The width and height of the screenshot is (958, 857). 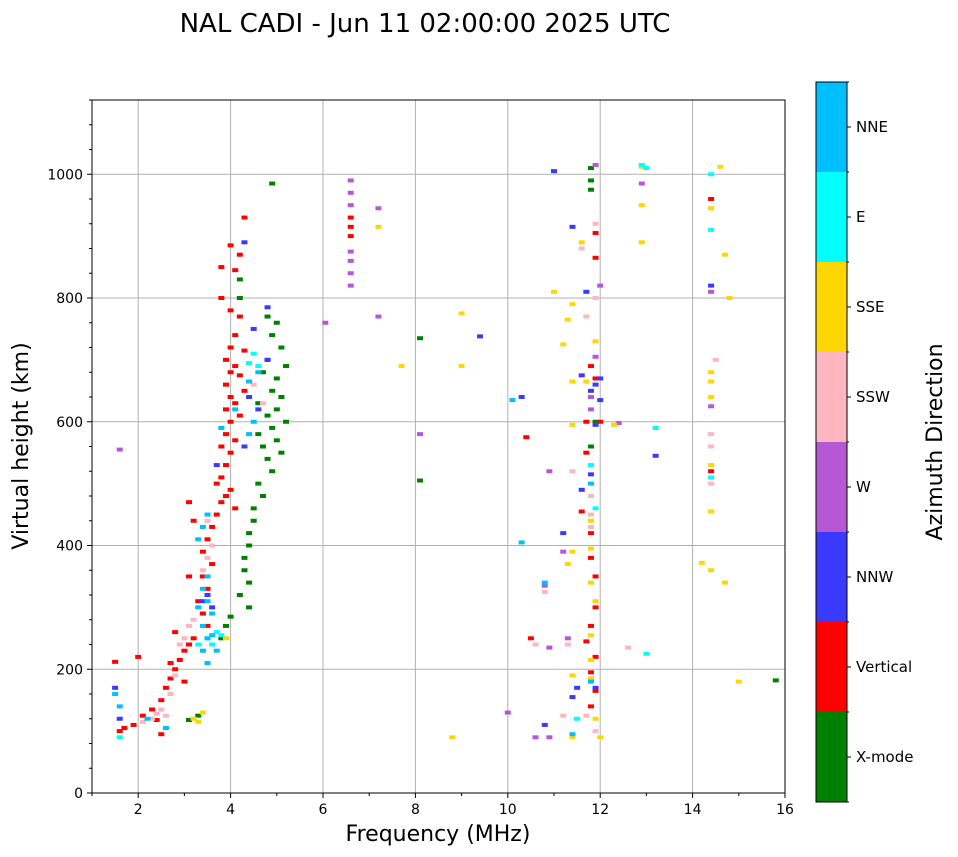 What do you see at coordinates (508, 810) in the screenshot?
I see `x-tick-label: 10` at bounding box center [508, 810].